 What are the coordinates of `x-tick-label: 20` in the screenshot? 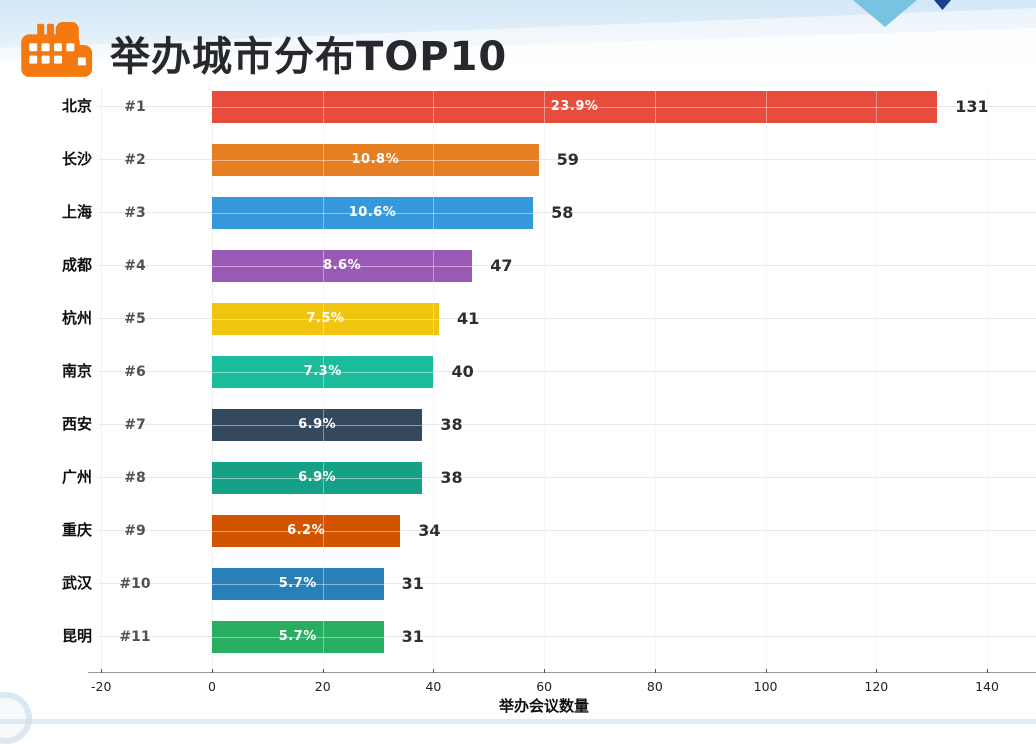 It's located at (322, 686).